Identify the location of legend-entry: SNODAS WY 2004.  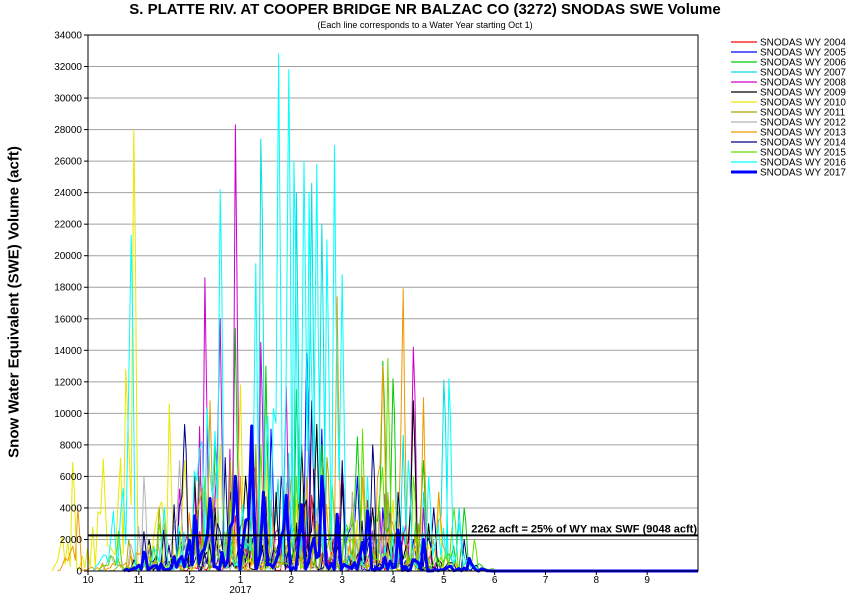
(803, 43).